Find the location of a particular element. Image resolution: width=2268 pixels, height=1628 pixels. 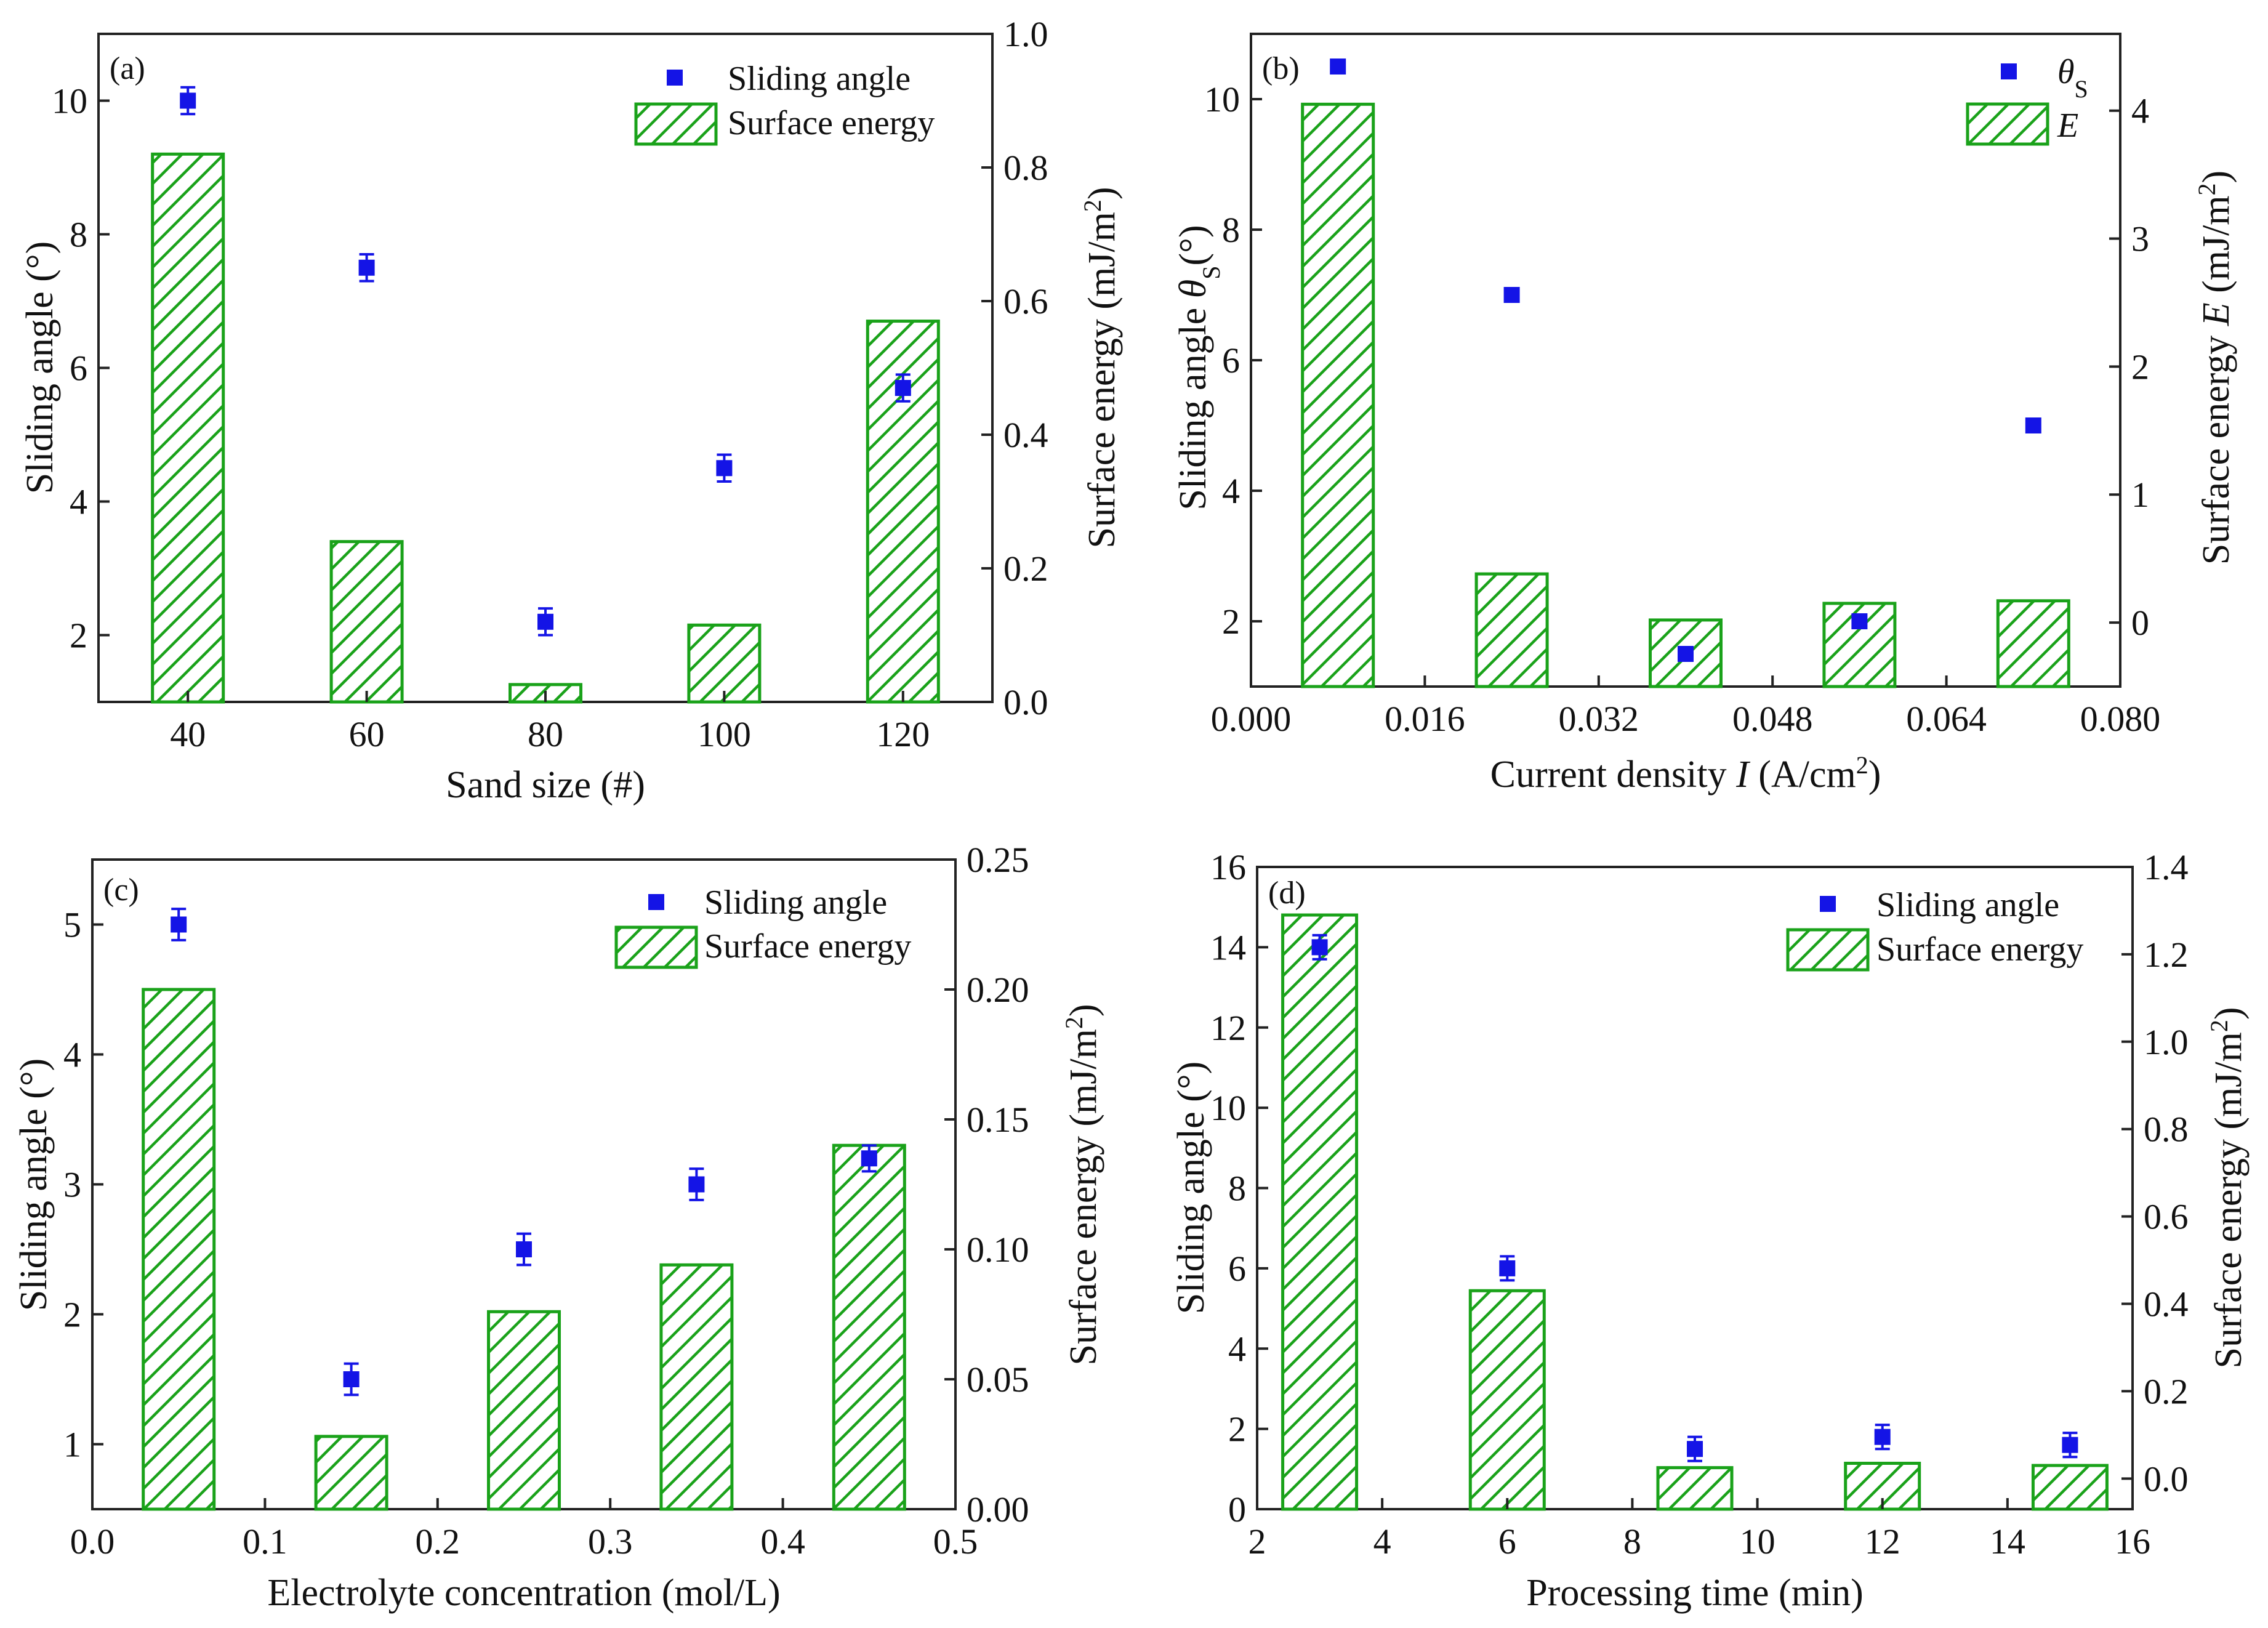

bottom-axis-d: 2 4 6 8 10 12 14 16 is located at coordinates (1700, 1530).